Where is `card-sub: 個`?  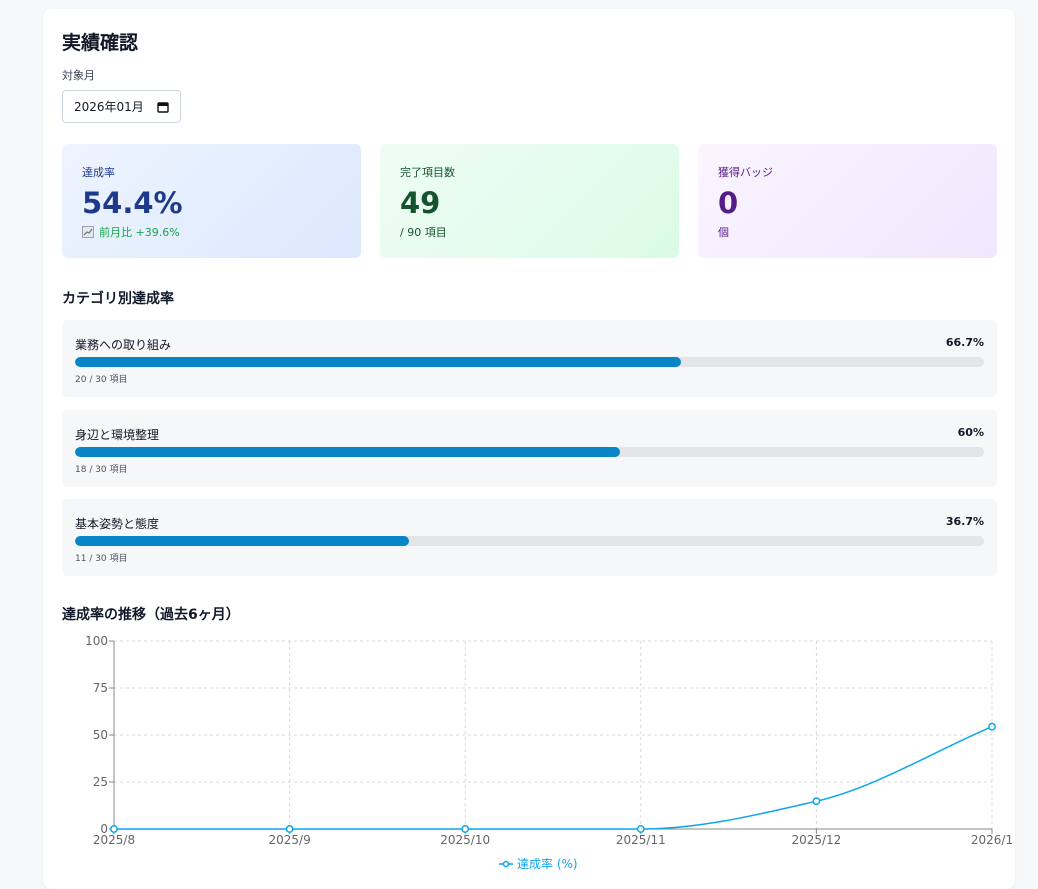
card-sub: 個 is located at coordinates (723, 232).